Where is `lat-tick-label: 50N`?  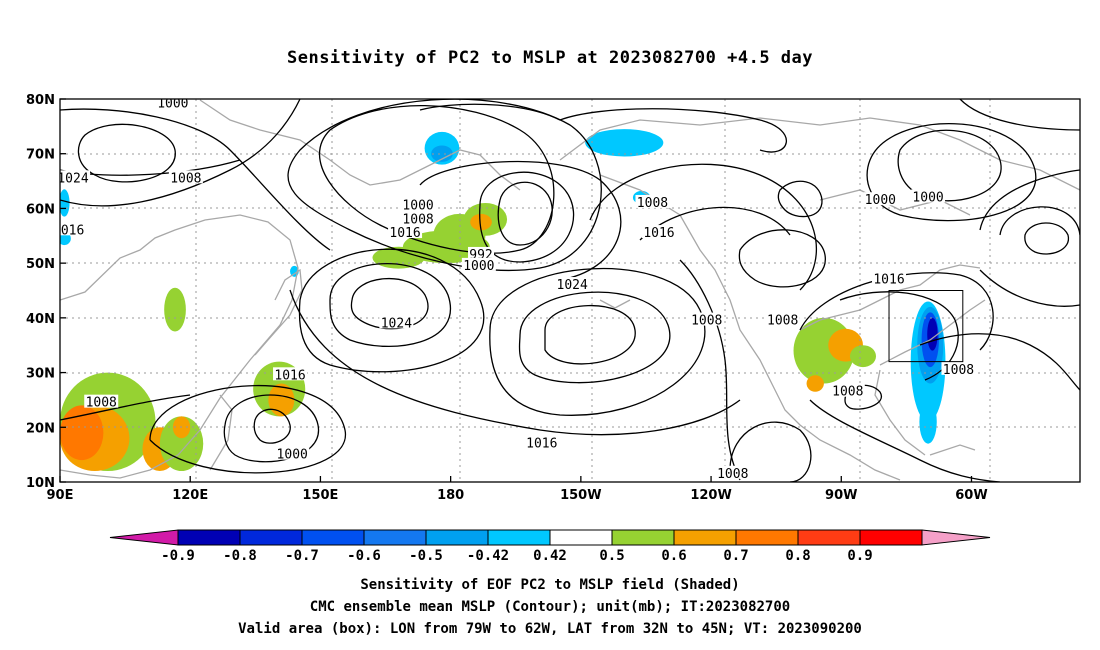
lat-tick-label: 50N is located at coordinates (40, 264).